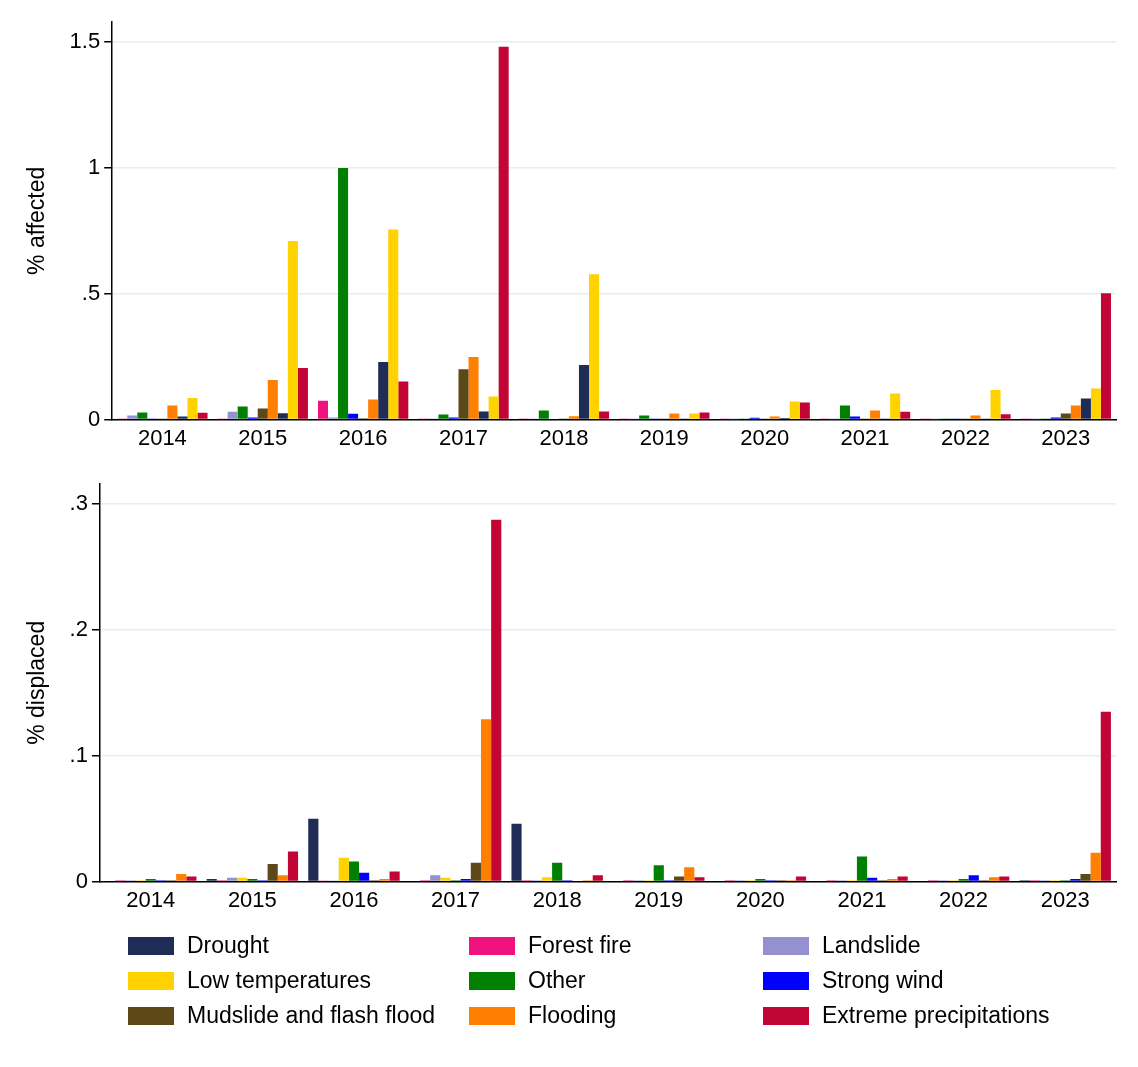 This screenshot has width=1138, height=1067. I want to click on x-tick-label: 2018, so click(564, 437).